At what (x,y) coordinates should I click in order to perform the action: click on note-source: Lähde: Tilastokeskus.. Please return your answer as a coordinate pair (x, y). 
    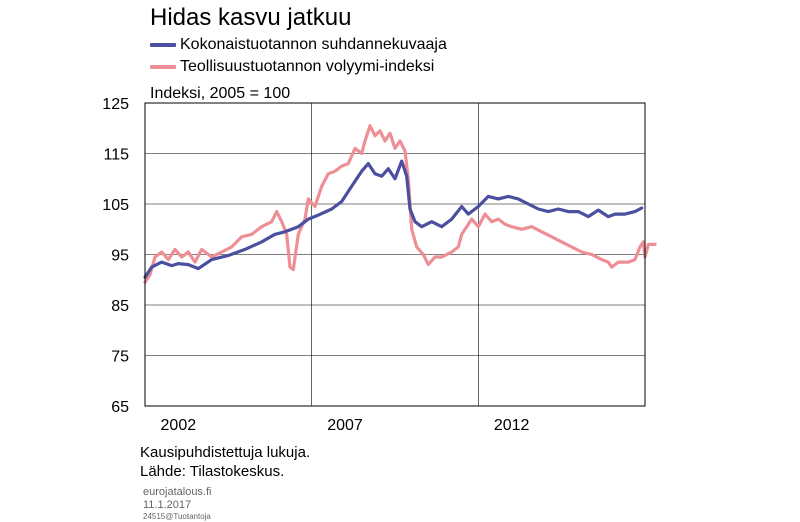
    Looking at the image, I should click on (212, 471).